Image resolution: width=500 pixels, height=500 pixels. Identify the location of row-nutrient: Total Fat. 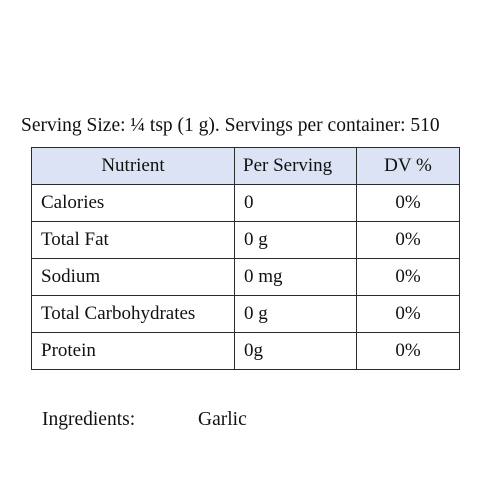
(133, 240).